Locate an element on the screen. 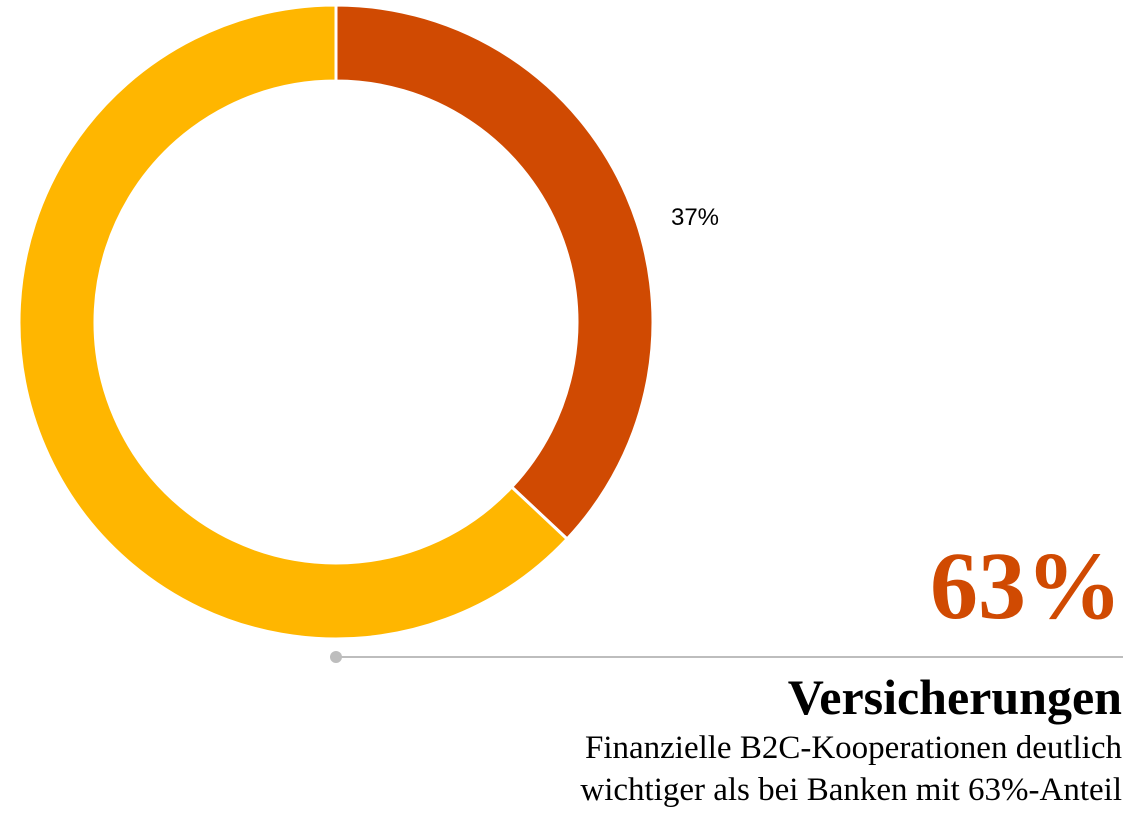  slice-label: 37% is located at coordinates (695, 217).